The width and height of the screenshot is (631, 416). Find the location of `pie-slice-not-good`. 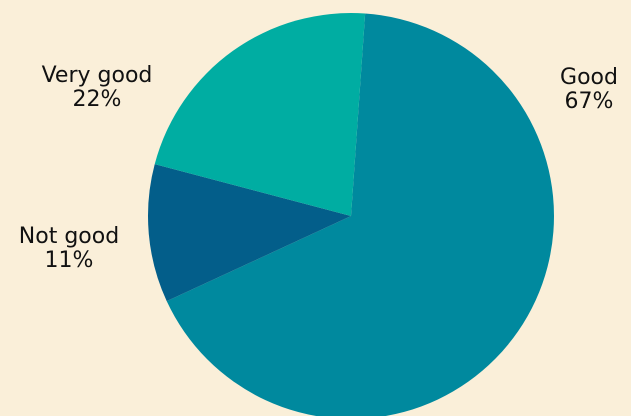

pie-slice-not-good is located at coordinates (249, 233).